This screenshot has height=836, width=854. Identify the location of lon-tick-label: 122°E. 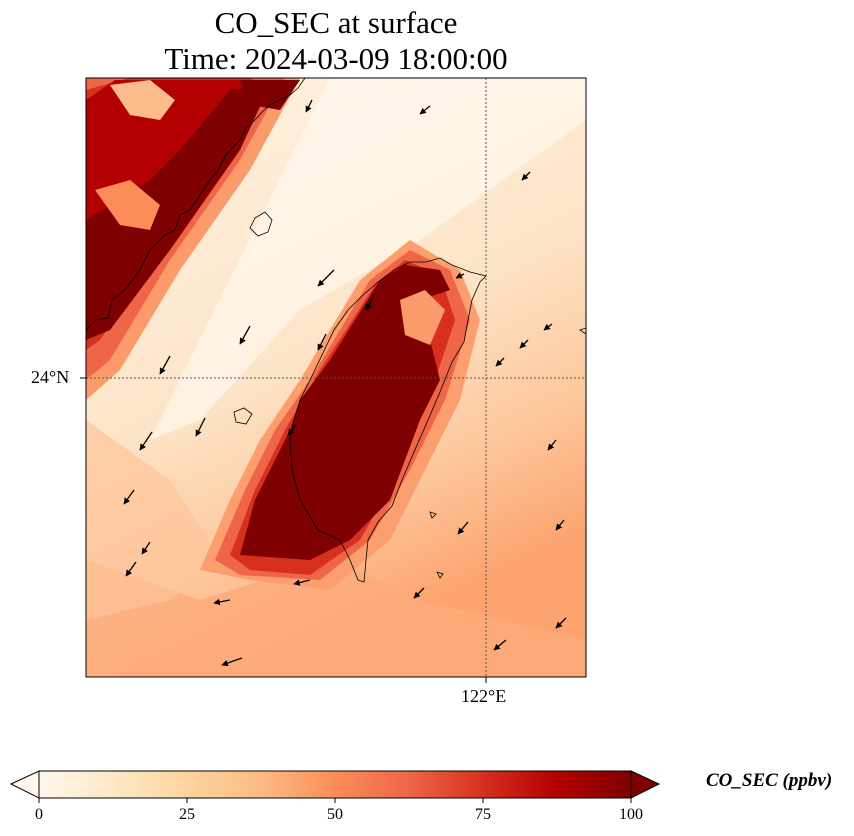
(484, 696).